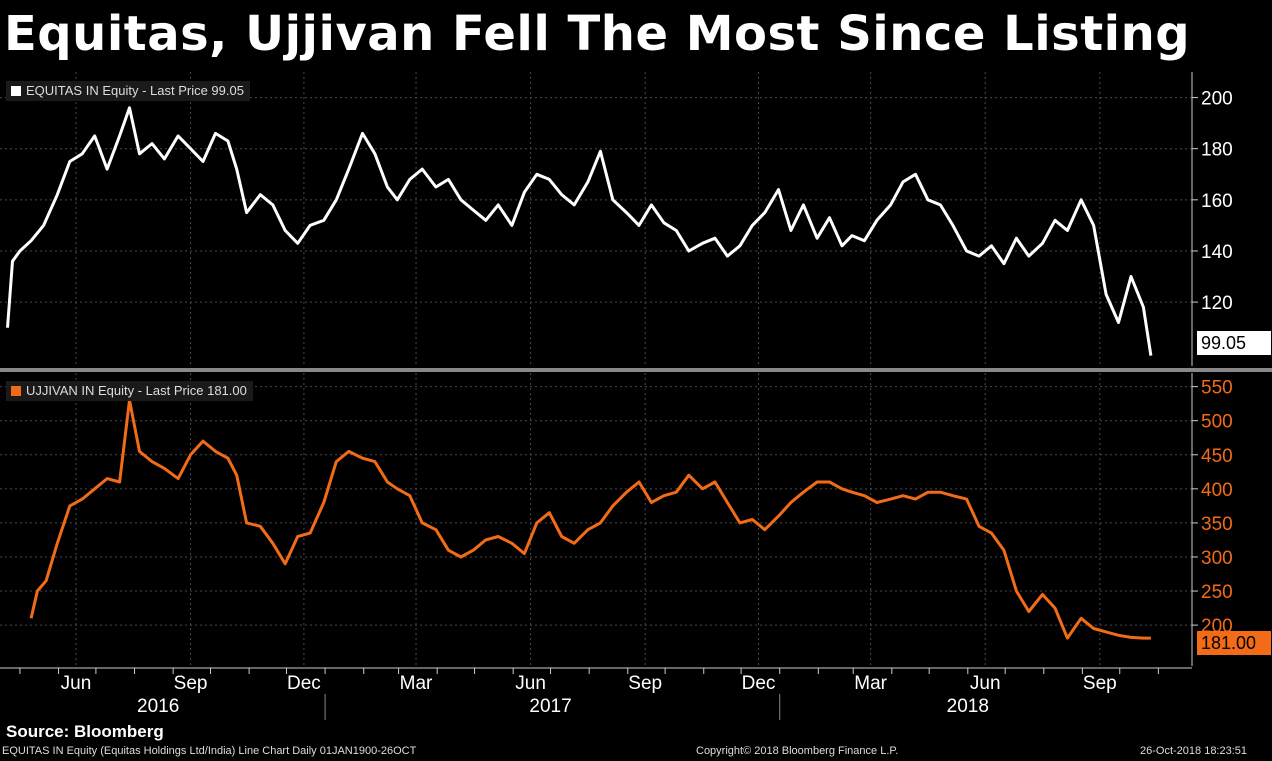 The image size is (1272, 761). I want to click on equitas-last-price-tag: 99.05, so click(1234, 343).